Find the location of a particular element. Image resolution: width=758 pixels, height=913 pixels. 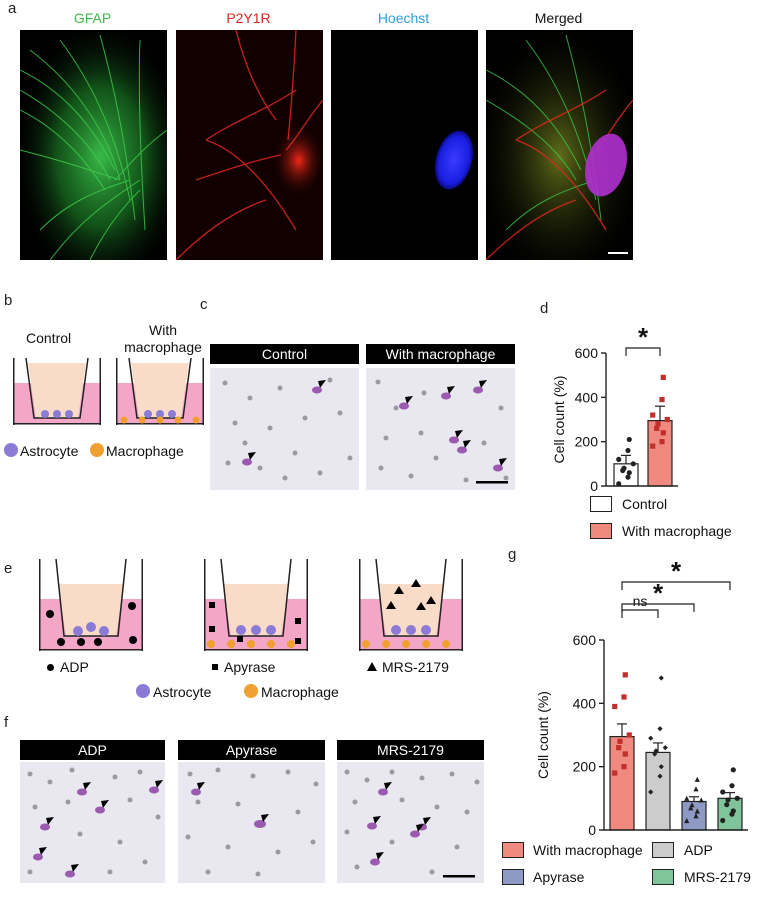

channel-title-hoechst: Hoechst is located at coordinates (403, 18).